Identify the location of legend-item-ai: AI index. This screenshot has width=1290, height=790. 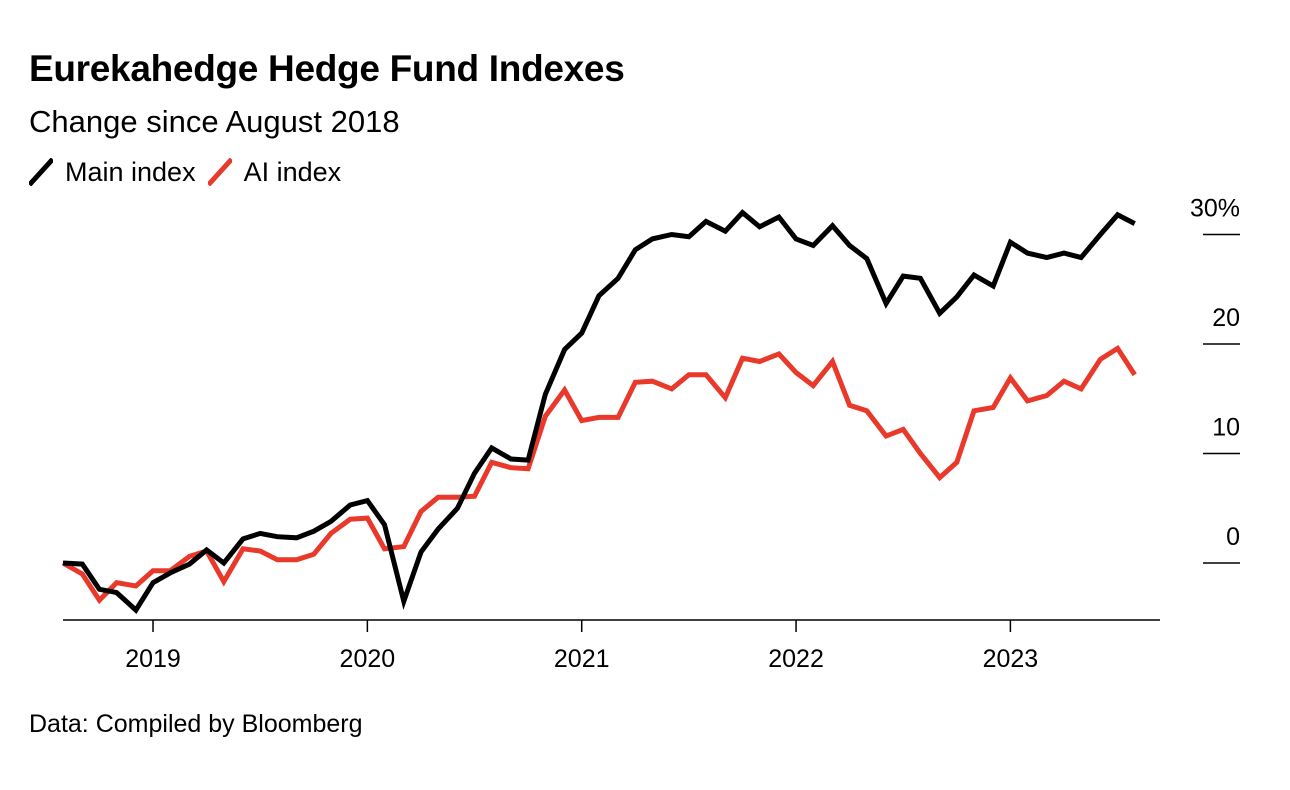
(274, 172).